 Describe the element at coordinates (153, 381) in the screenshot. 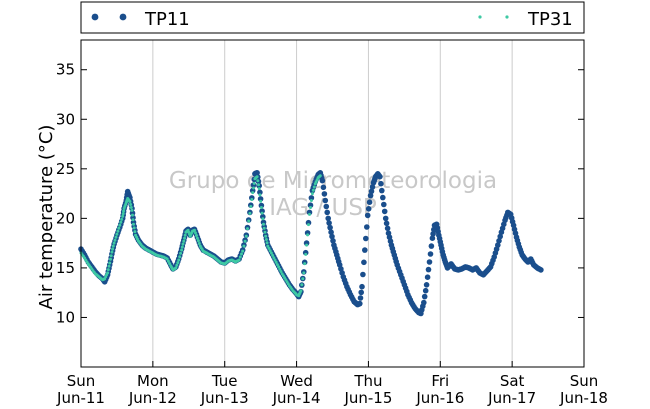

I see `x-tick-label-day: Mon` at that location.